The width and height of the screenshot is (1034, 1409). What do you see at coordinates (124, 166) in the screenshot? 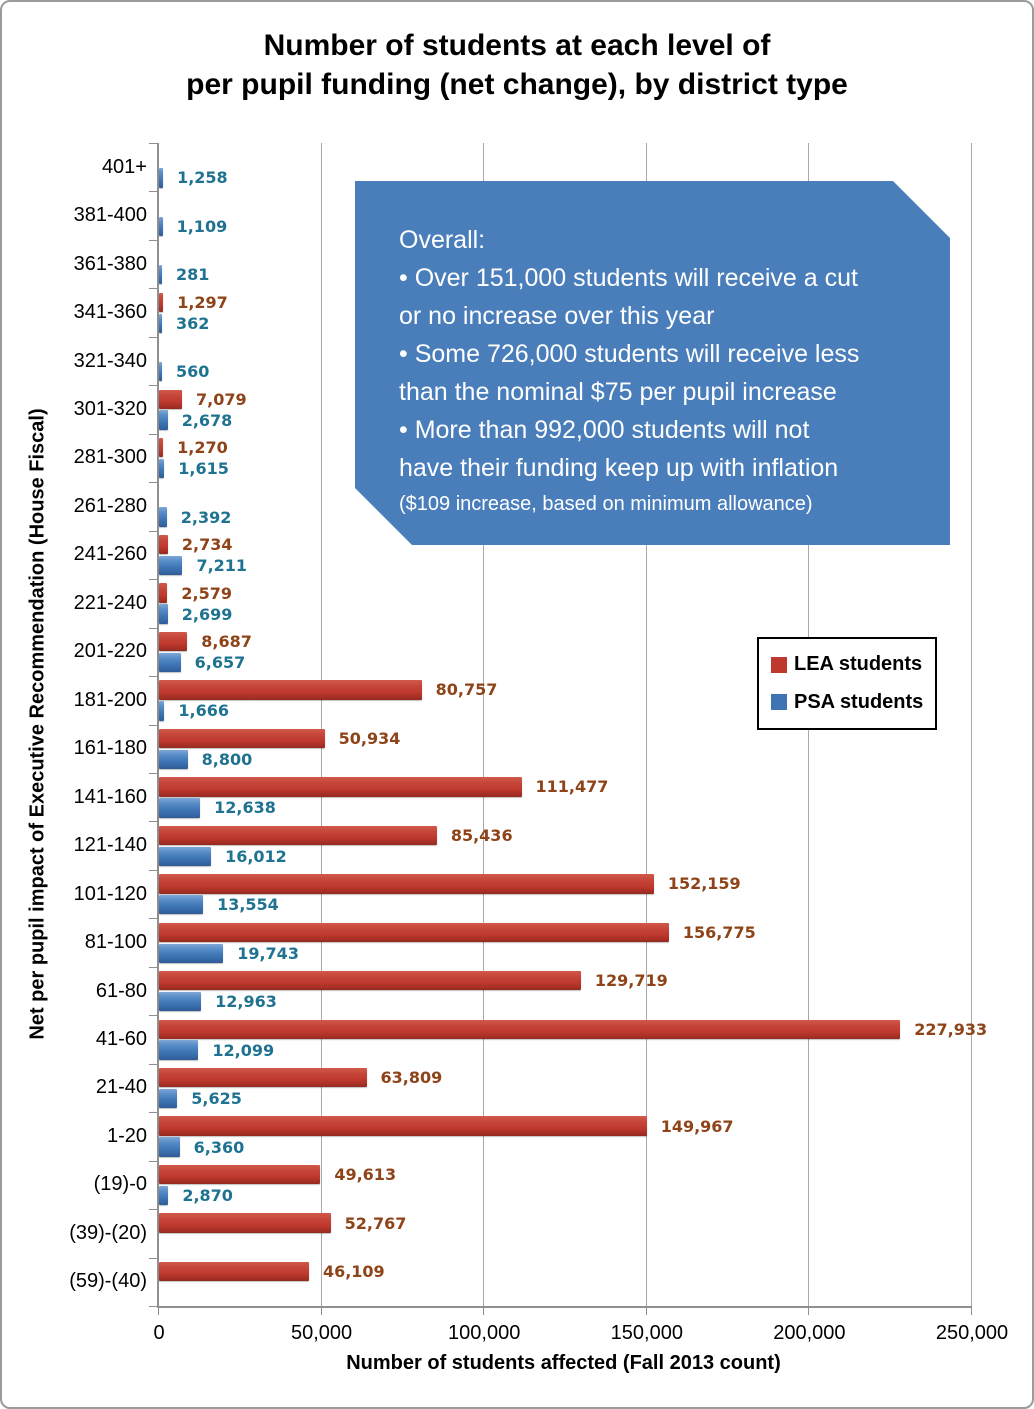
I see `category-label: 401+` at bounding box center [124, 166].